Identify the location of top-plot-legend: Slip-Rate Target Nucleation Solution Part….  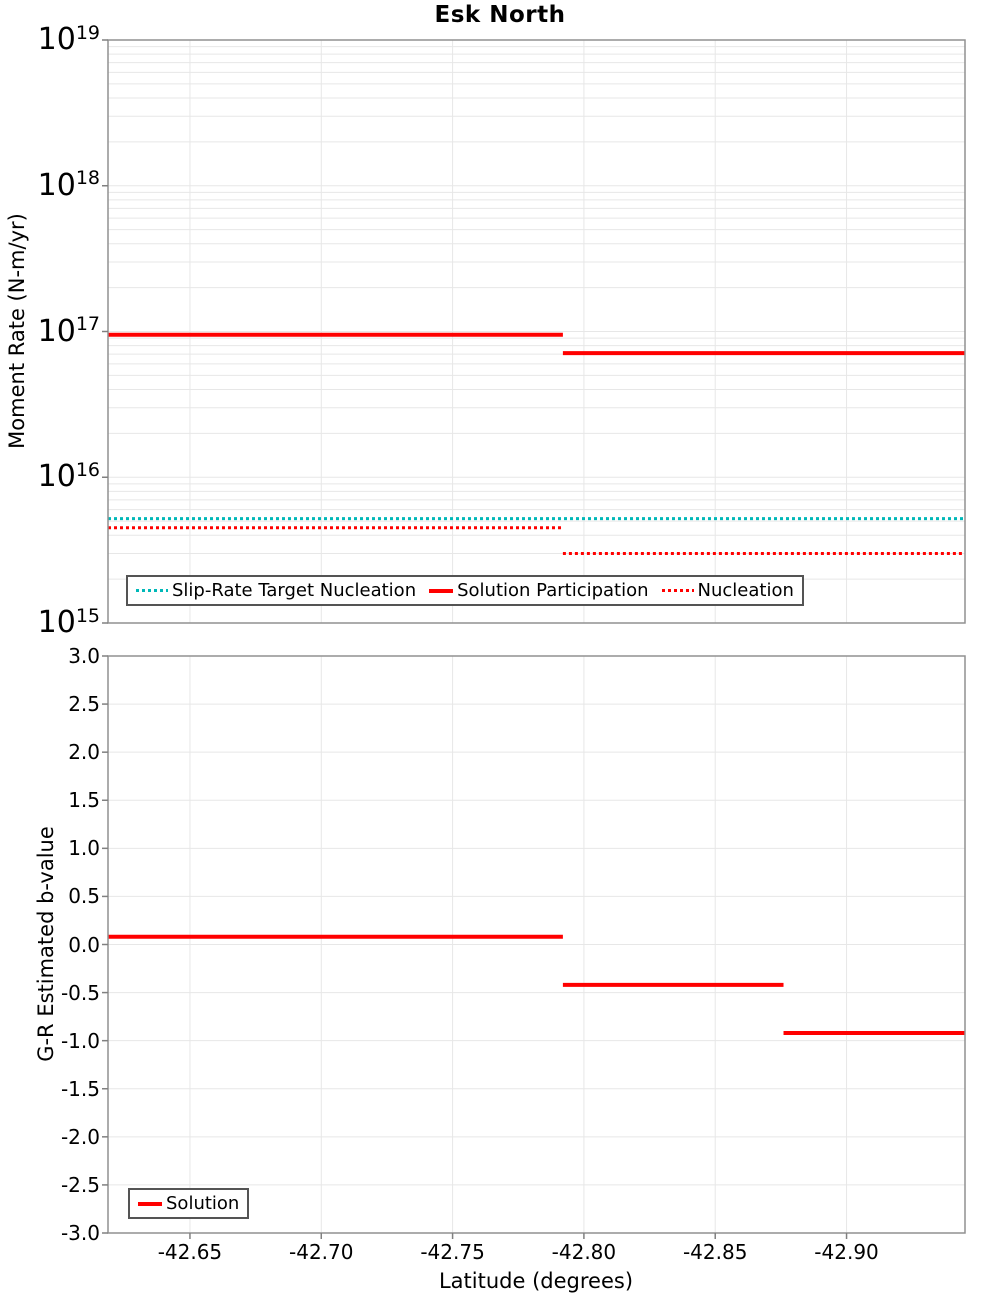
(465, 590).